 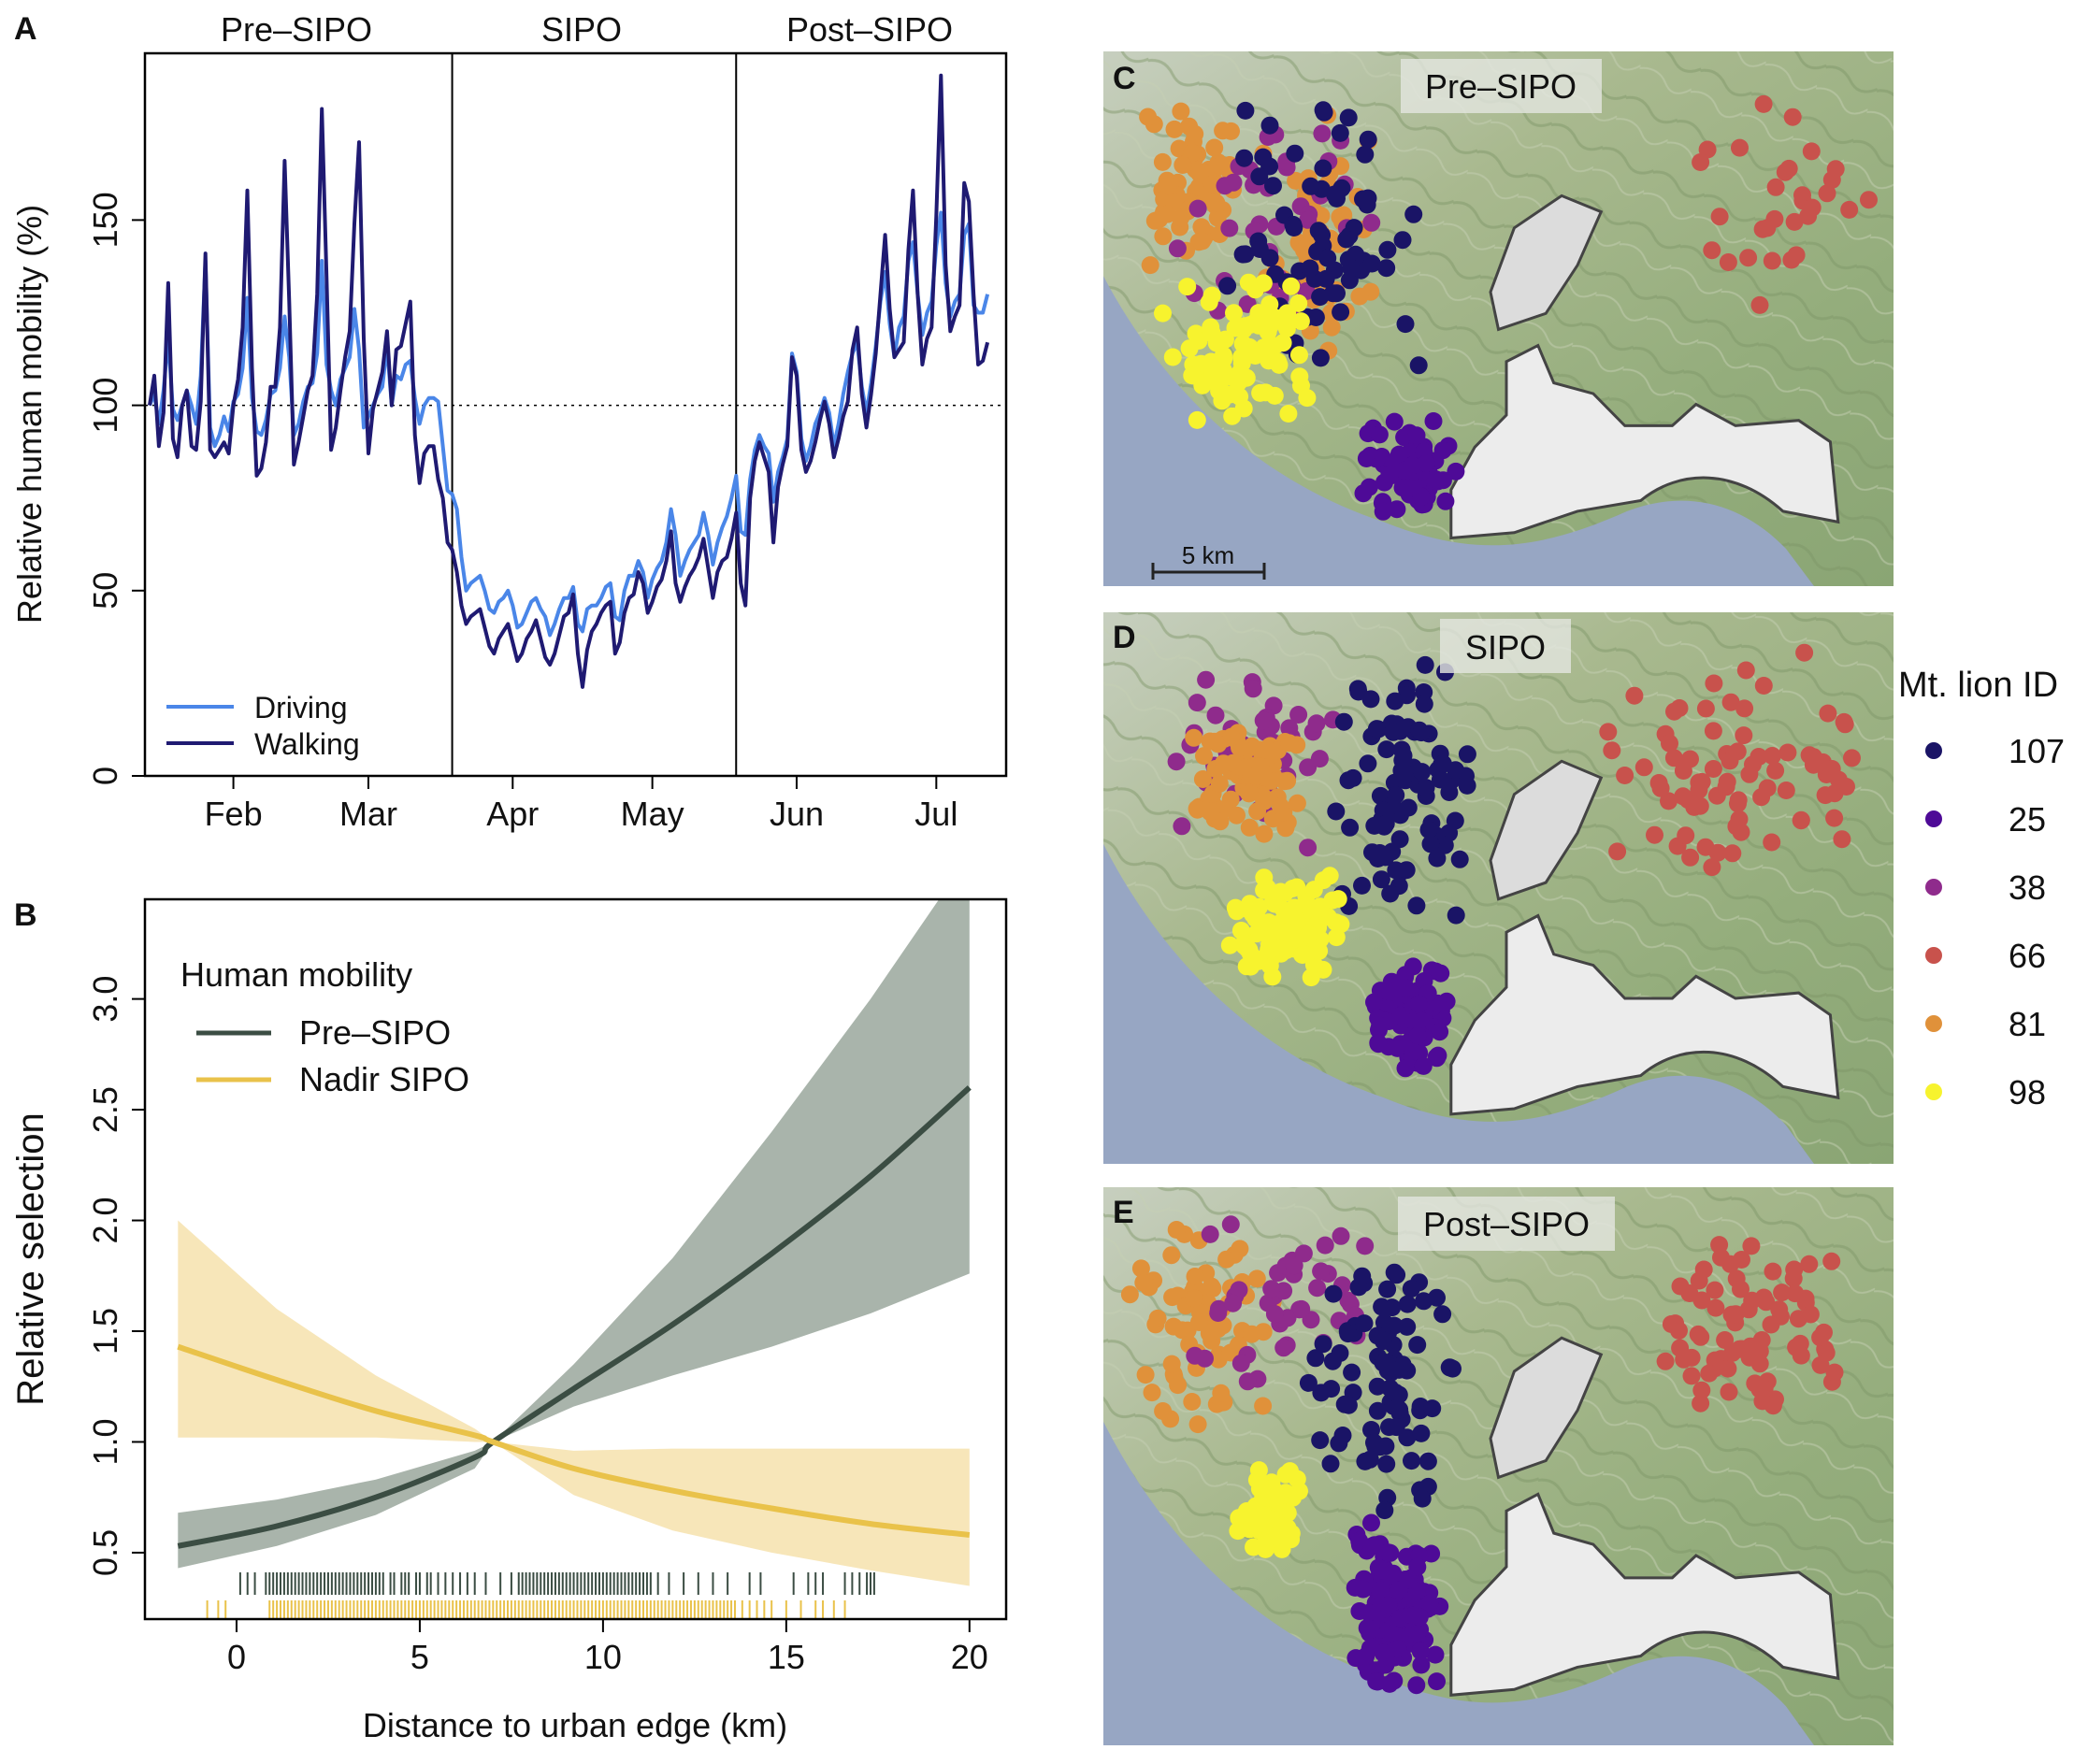 What do you see at coordinates (368, 814) in the screenshot?
I see `x-tick-label-a: Mar` at bounding box center [368, 814].